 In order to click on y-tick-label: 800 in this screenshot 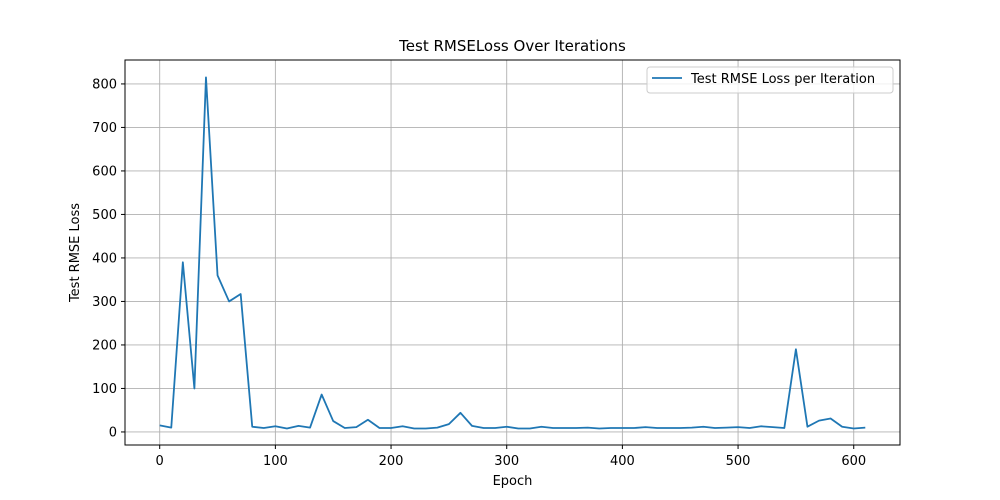, I will do `click(104, 84)`.